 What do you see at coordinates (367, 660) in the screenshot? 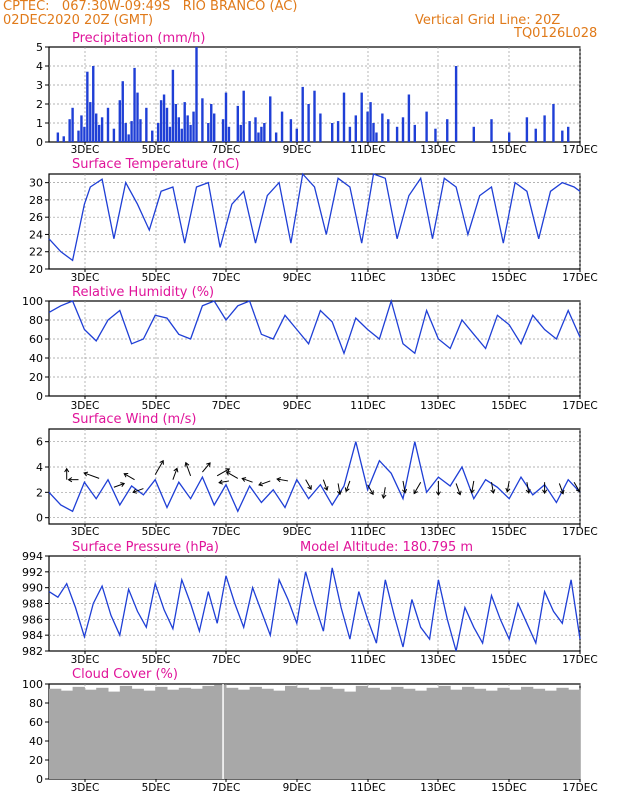
I see `press-xtick-label: 11DEC` at bounding box center [367, 660].